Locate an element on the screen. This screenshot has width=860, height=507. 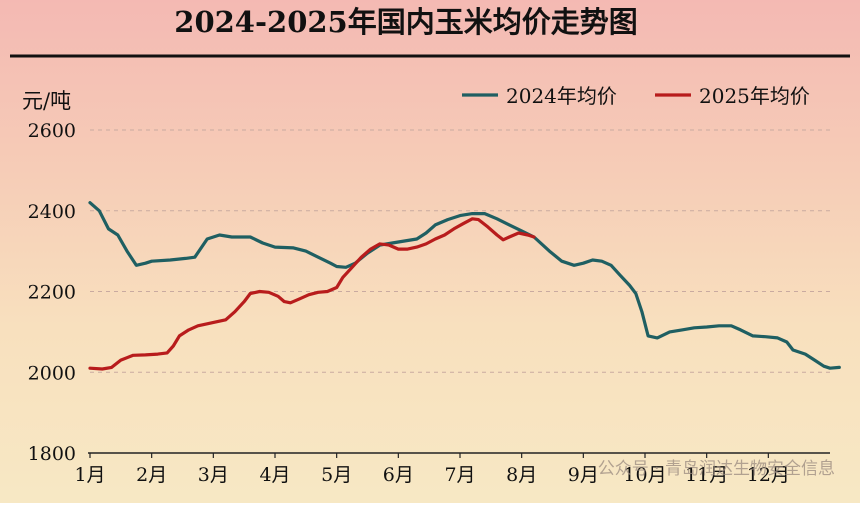
x-tick-label: 11月 is located at coordinates (706, 475).